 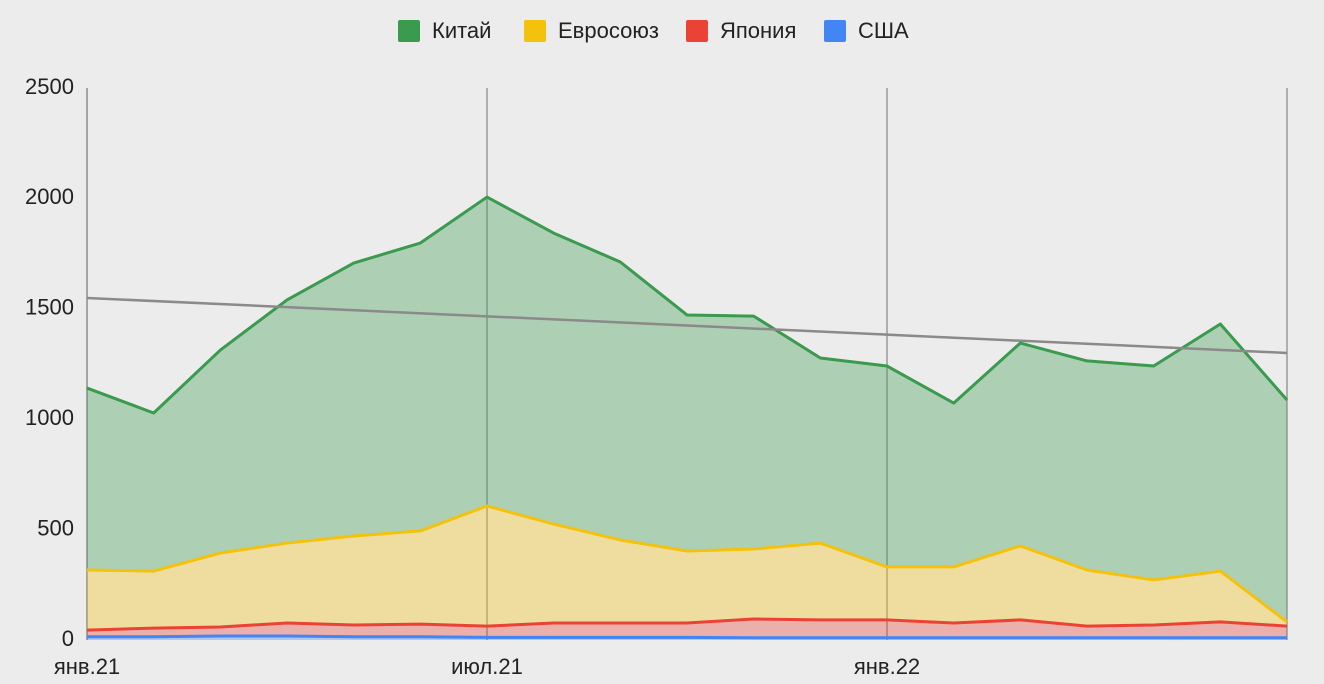 What do you see at coordinates (68, 638) in the screenshot?
I see `y-tick-label: 0` at bounding box center [68, 638].